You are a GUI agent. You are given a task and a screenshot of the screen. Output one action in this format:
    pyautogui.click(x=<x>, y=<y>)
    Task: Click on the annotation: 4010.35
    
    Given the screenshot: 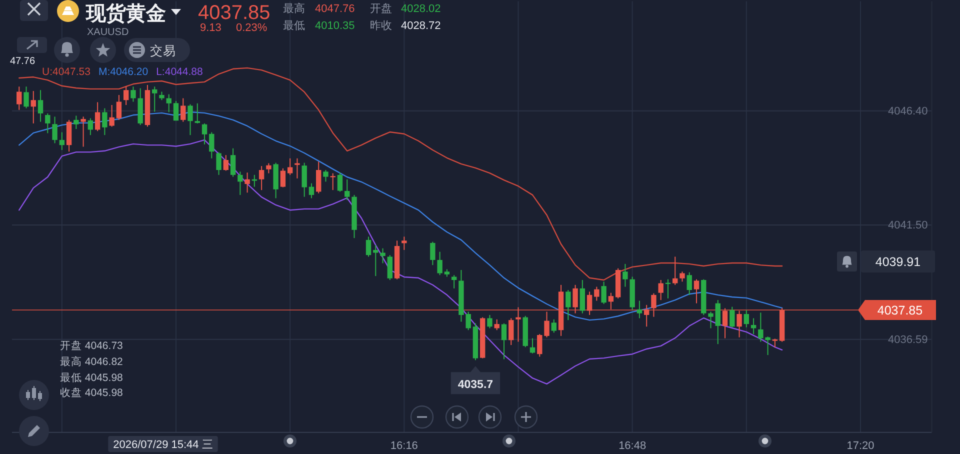 What is the action you would take?
    pyautogui.click(x=335, y=26)
    